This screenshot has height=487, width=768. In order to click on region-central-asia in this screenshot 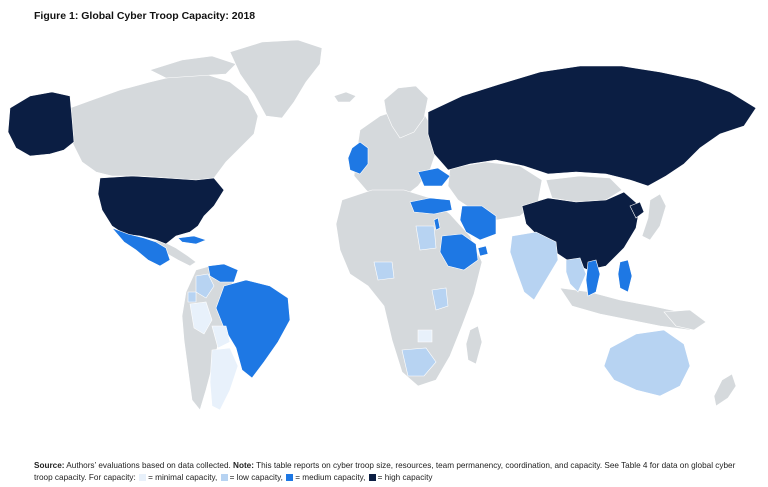, I will do `click(495, 191)`.